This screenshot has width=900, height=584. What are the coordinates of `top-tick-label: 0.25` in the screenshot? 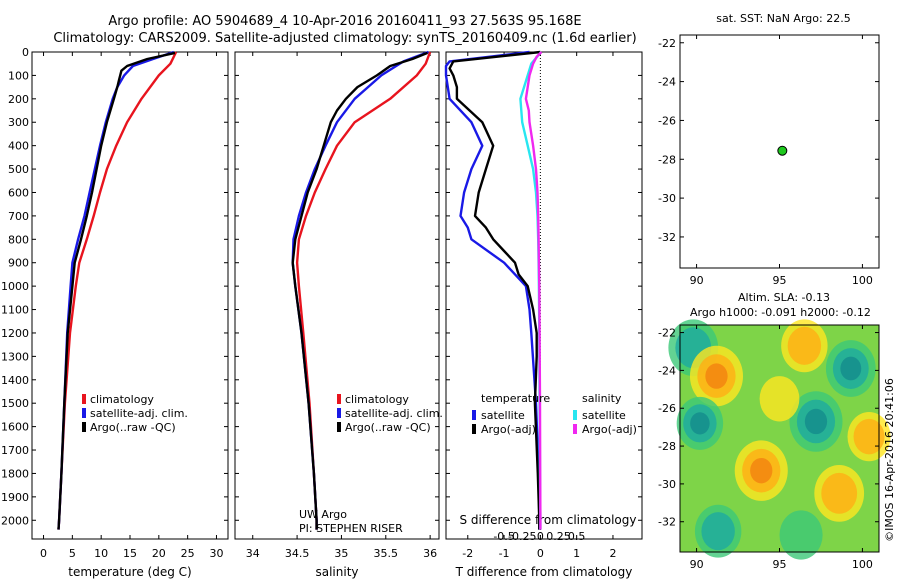 It's located at (558, 536).